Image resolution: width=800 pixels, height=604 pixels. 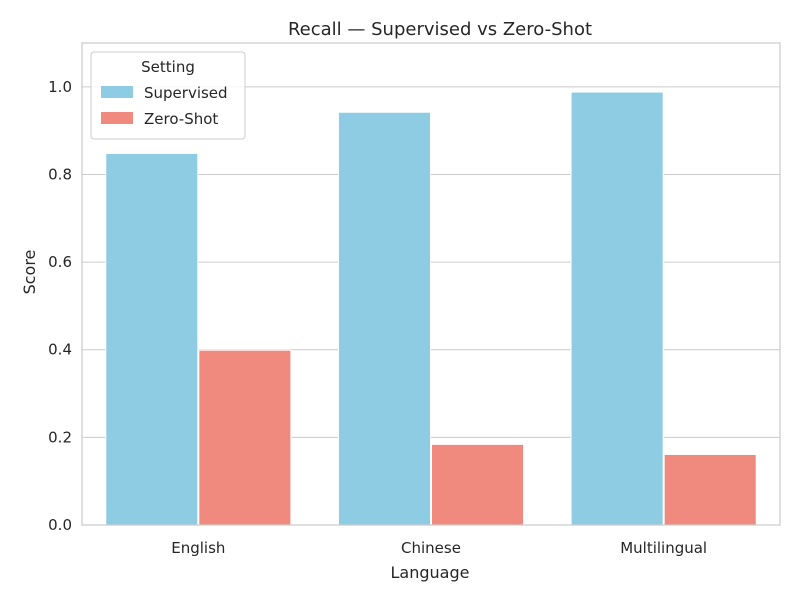 I want to click on legend-swatch-zero-shot, so click(x=117, y=118).